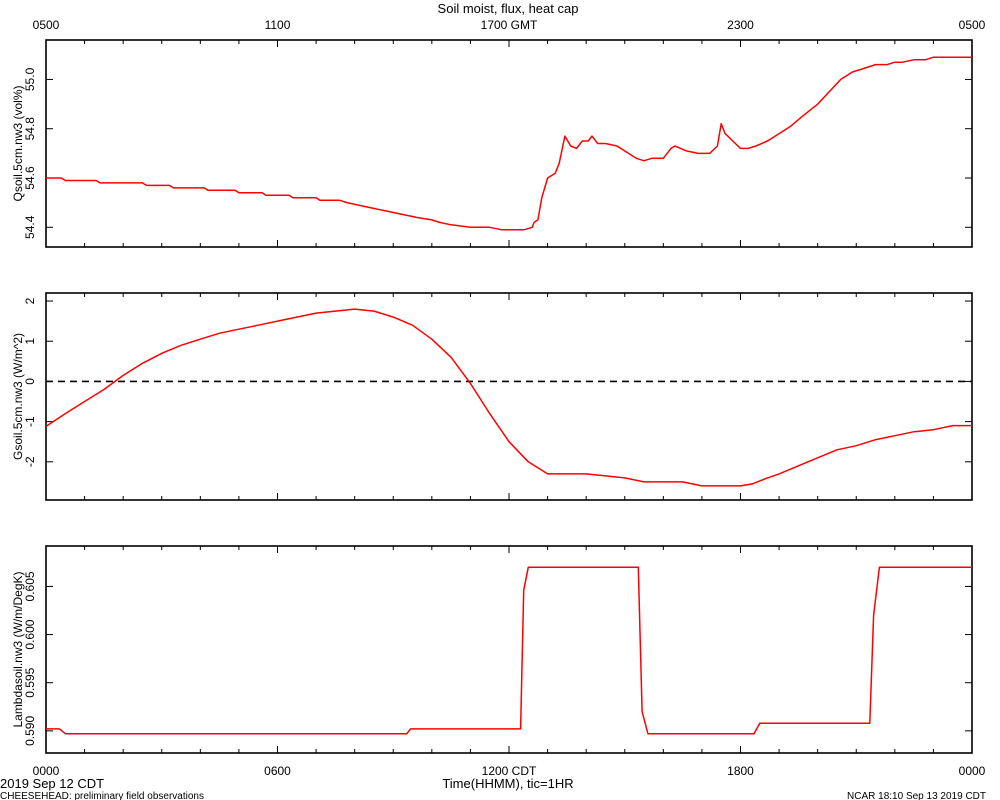  Describe the element at coordinates (916, 795) in the screenshot. I see `generated-stamp: NCAR 18:10 Sep 13 2019 CDT` at that location.